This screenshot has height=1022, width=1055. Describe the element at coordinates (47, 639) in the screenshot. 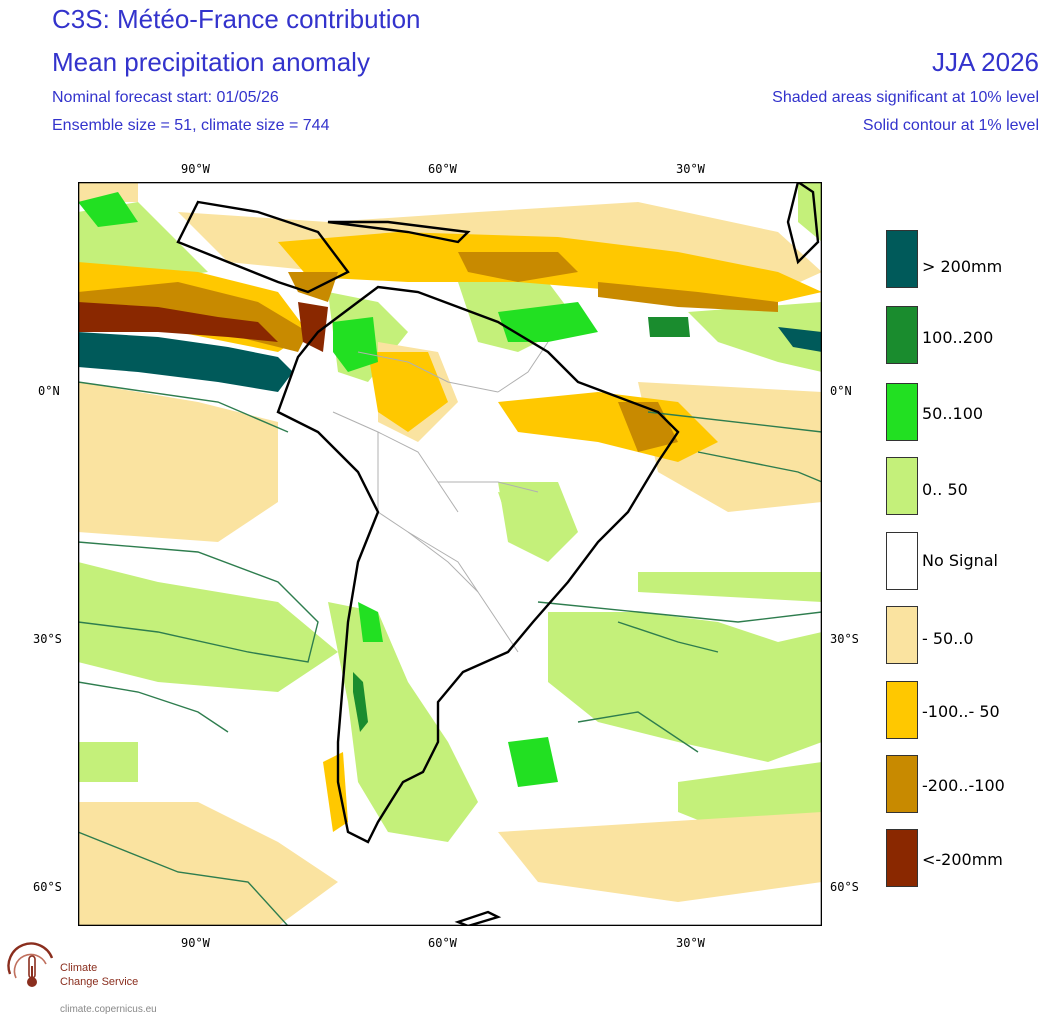

I see `left-lat-label: 30°S` at that location.